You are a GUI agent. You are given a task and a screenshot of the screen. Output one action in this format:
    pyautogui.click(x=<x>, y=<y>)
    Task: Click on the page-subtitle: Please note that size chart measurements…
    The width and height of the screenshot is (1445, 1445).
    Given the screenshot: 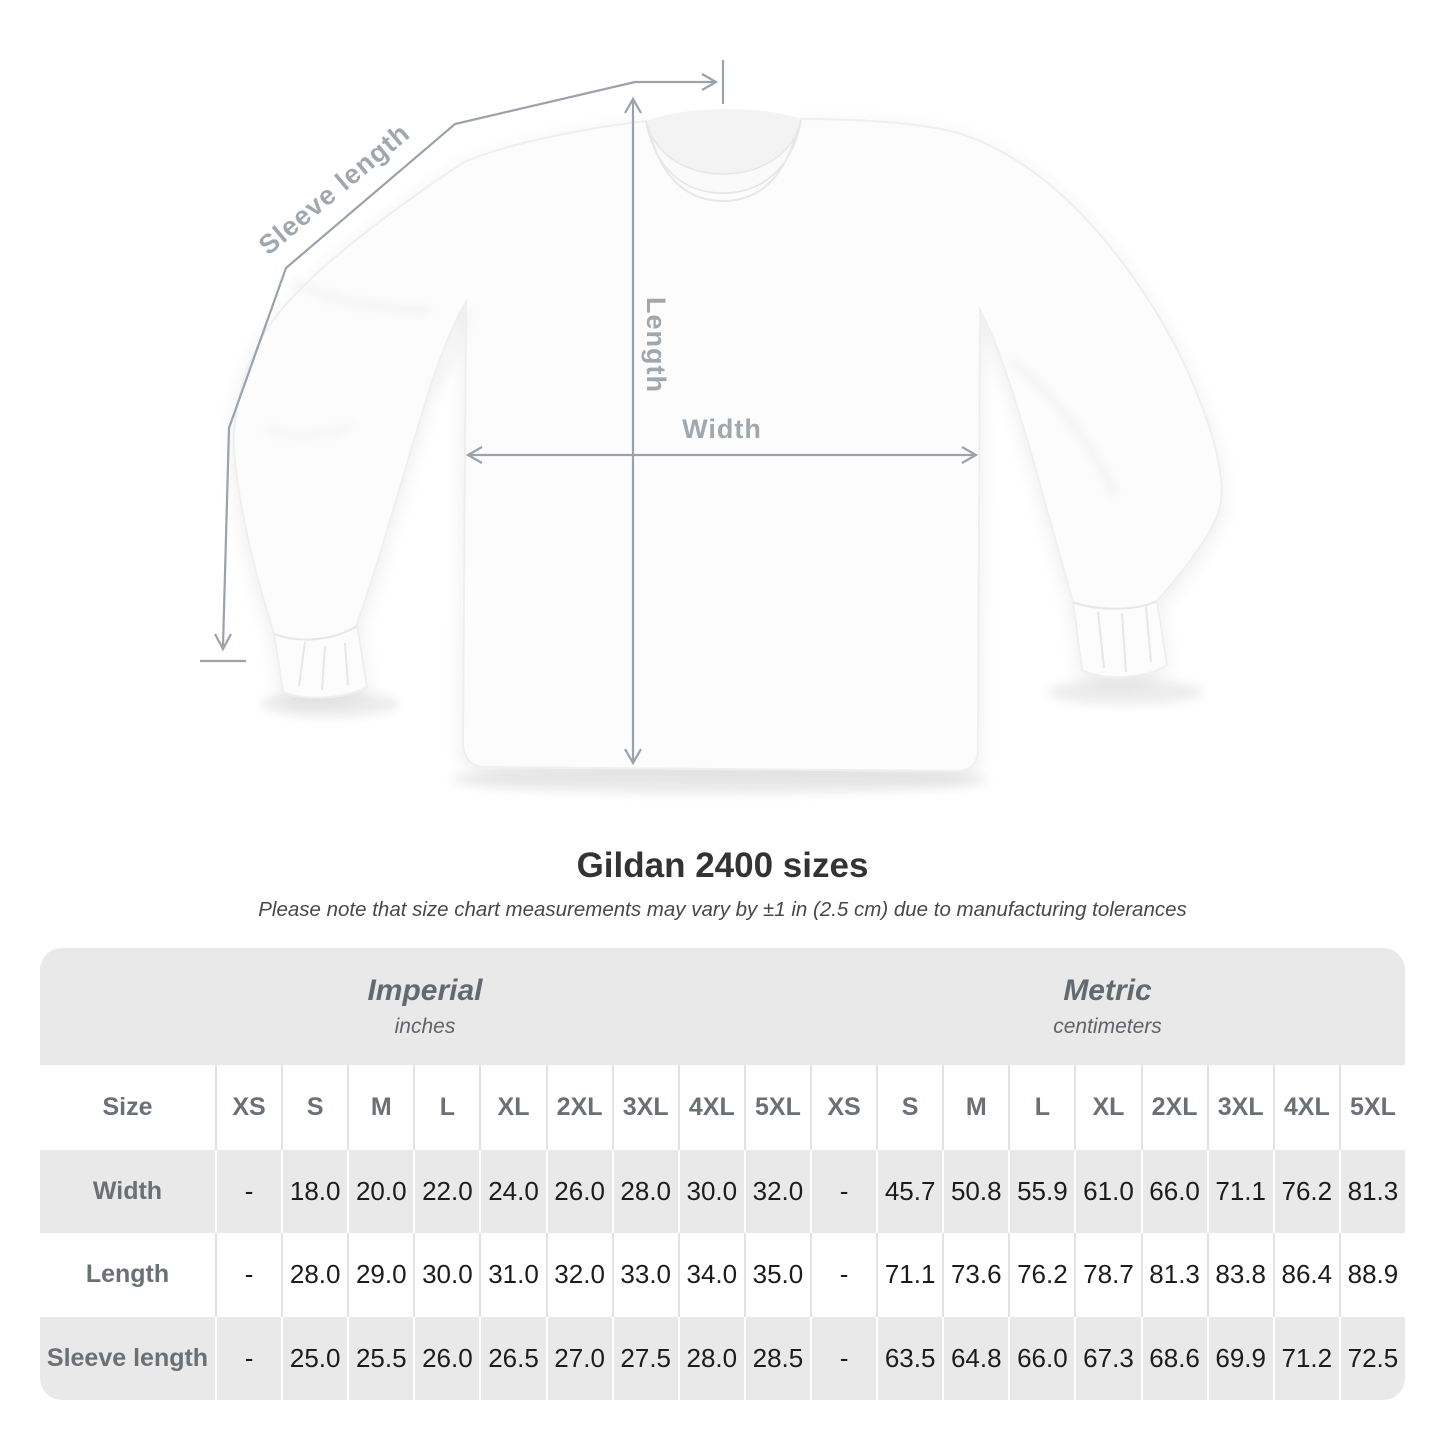 What is the action you would take?
    pyautogui.click(x=722, y=910)
    